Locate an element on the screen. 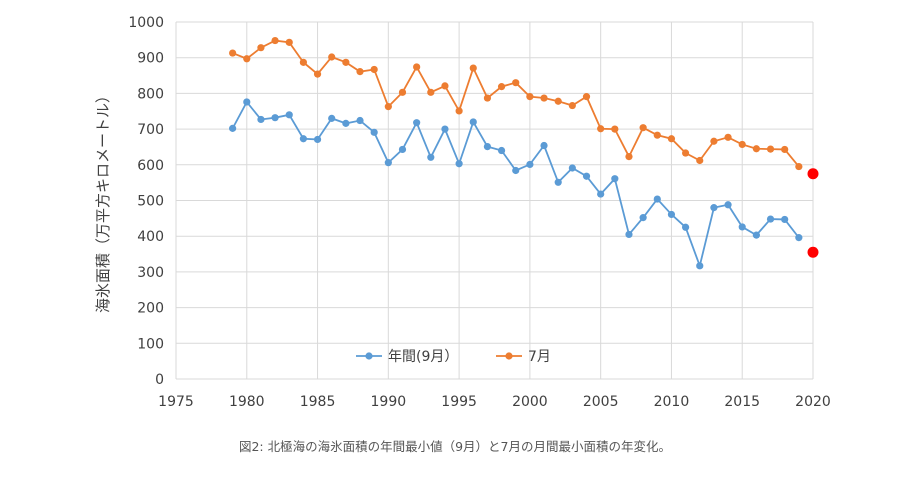 The image size is (910, 484). x-tick-label: 1985 is located at coordinates (318, 402).